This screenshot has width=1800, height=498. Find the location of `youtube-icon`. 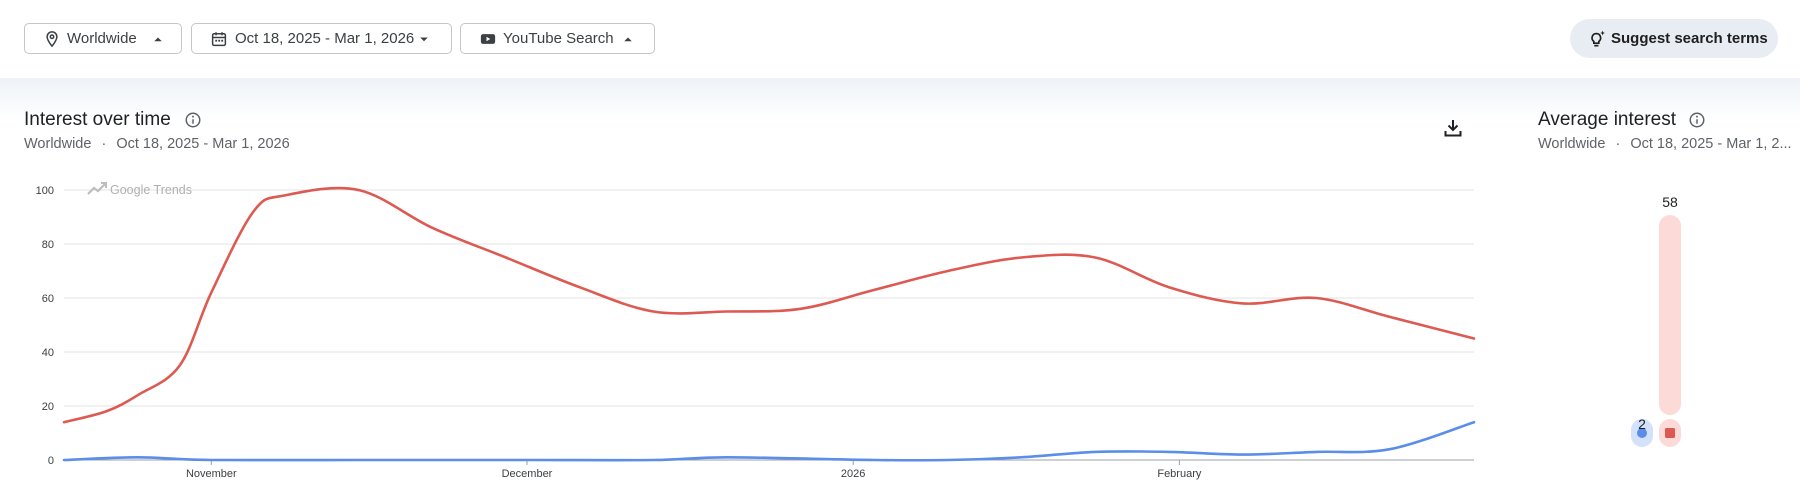

youtube-icon is located at coordinates (488, 39).